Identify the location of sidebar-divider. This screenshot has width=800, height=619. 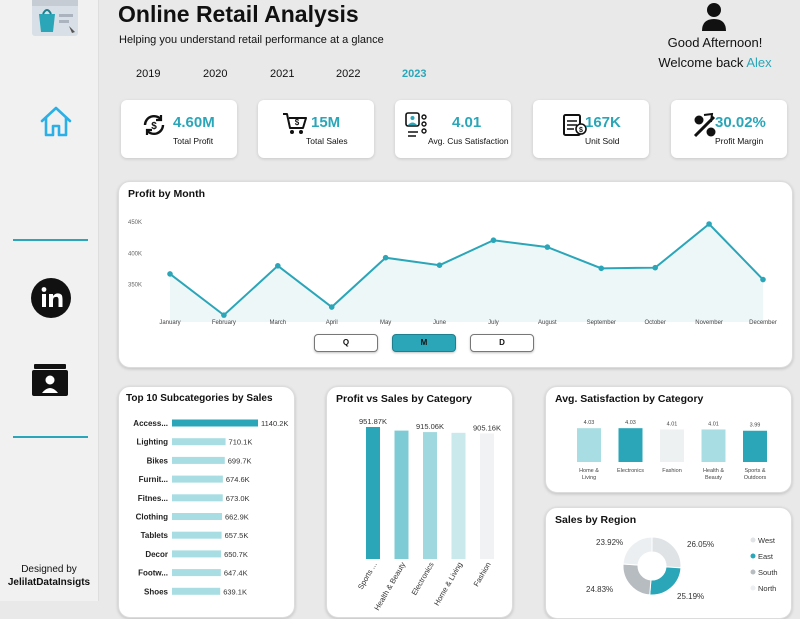
(50, 240).